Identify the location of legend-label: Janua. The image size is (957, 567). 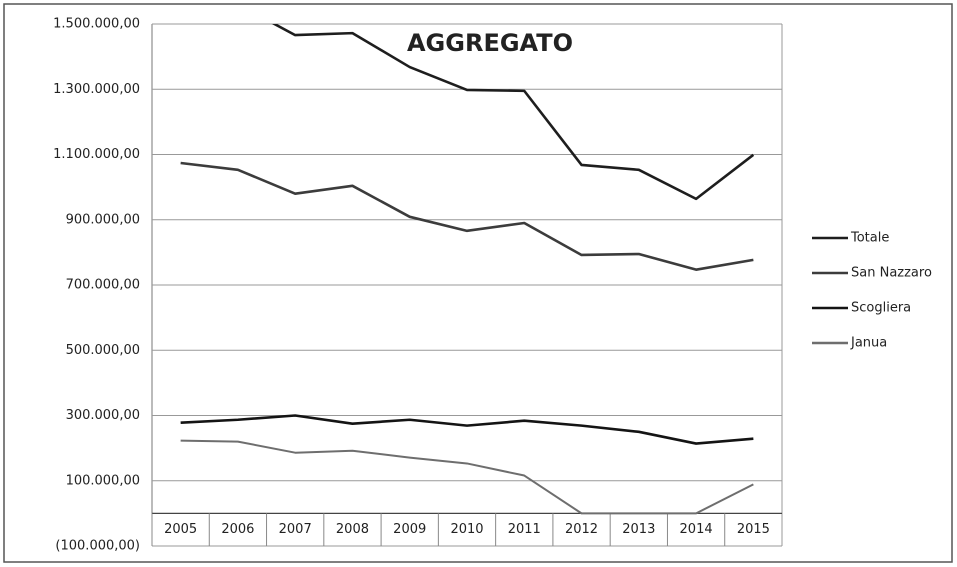
(868, 343).